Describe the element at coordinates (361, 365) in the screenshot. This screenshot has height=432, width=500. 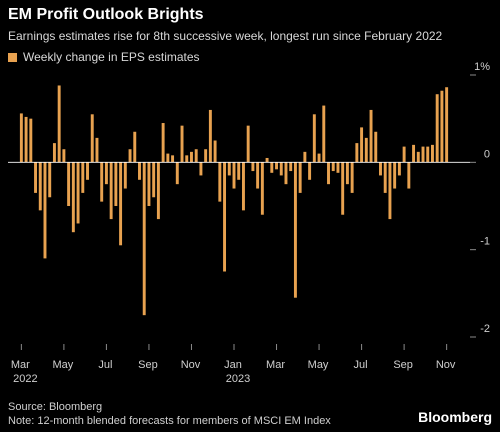
I see `x-tick-label: Jul` at that location.